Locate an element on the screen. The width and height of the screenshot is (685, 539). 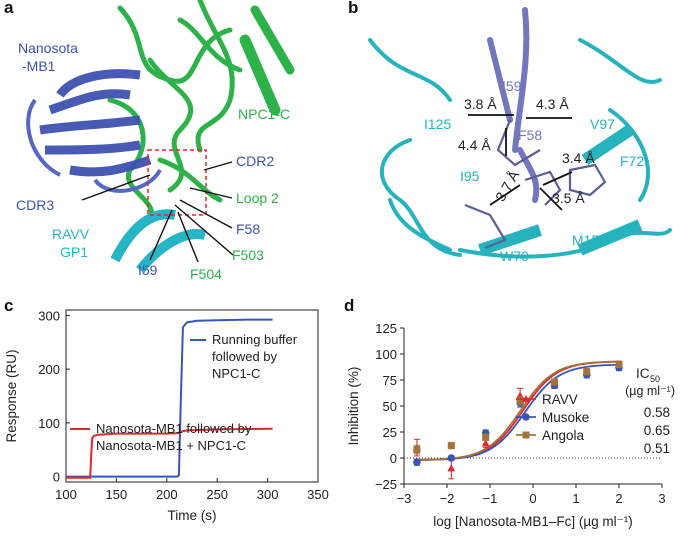
y-tick-label: 200 is located at coordinates (49, 369).